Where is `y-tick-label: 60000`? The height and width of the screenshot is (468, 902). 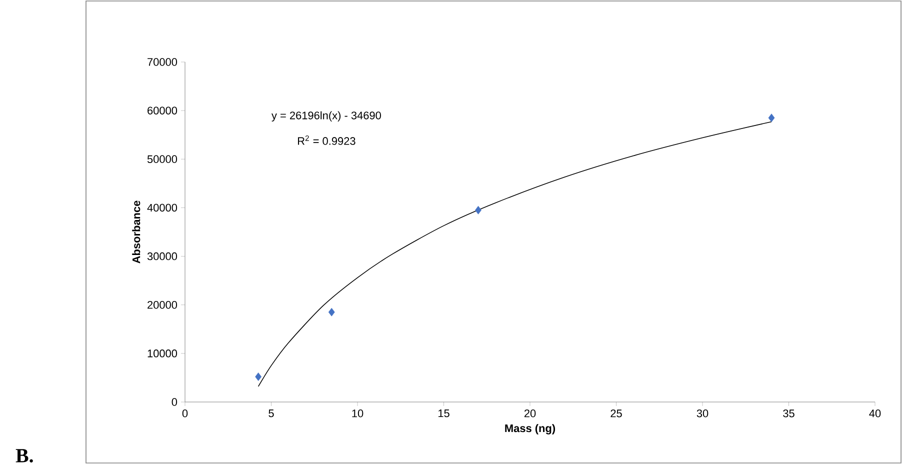
y-tick-label: 60000 is located at coordinates (163, 110).